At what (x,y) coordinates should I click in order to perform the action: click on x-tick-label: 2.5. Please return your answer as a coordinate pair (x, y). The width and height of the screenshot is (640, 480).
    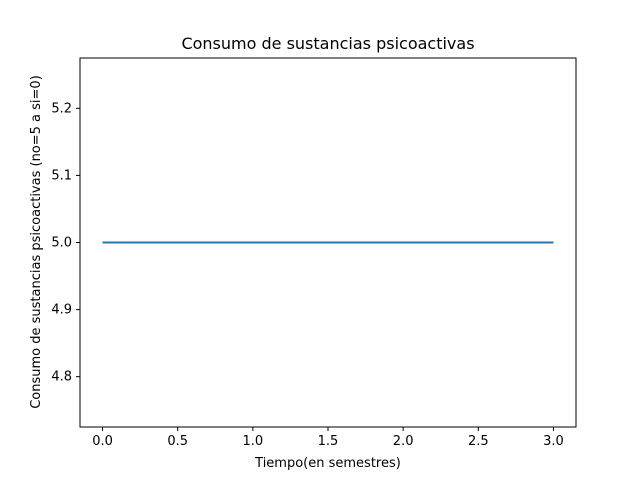
    Looking at the image, I should click on (478, 441).